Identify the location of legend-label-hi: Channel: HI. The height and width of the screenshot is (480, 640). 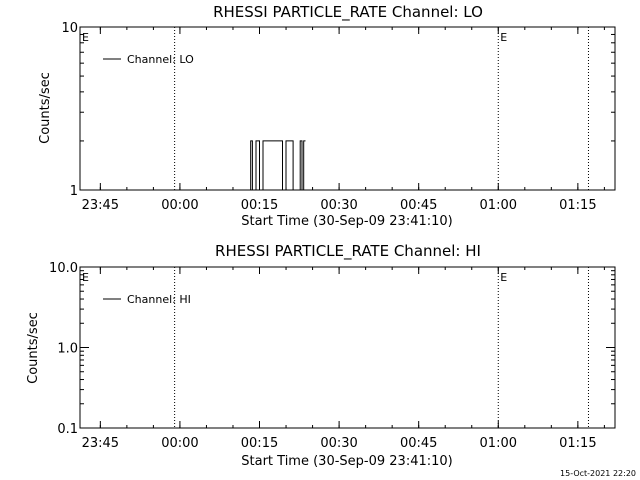
(159, 299).